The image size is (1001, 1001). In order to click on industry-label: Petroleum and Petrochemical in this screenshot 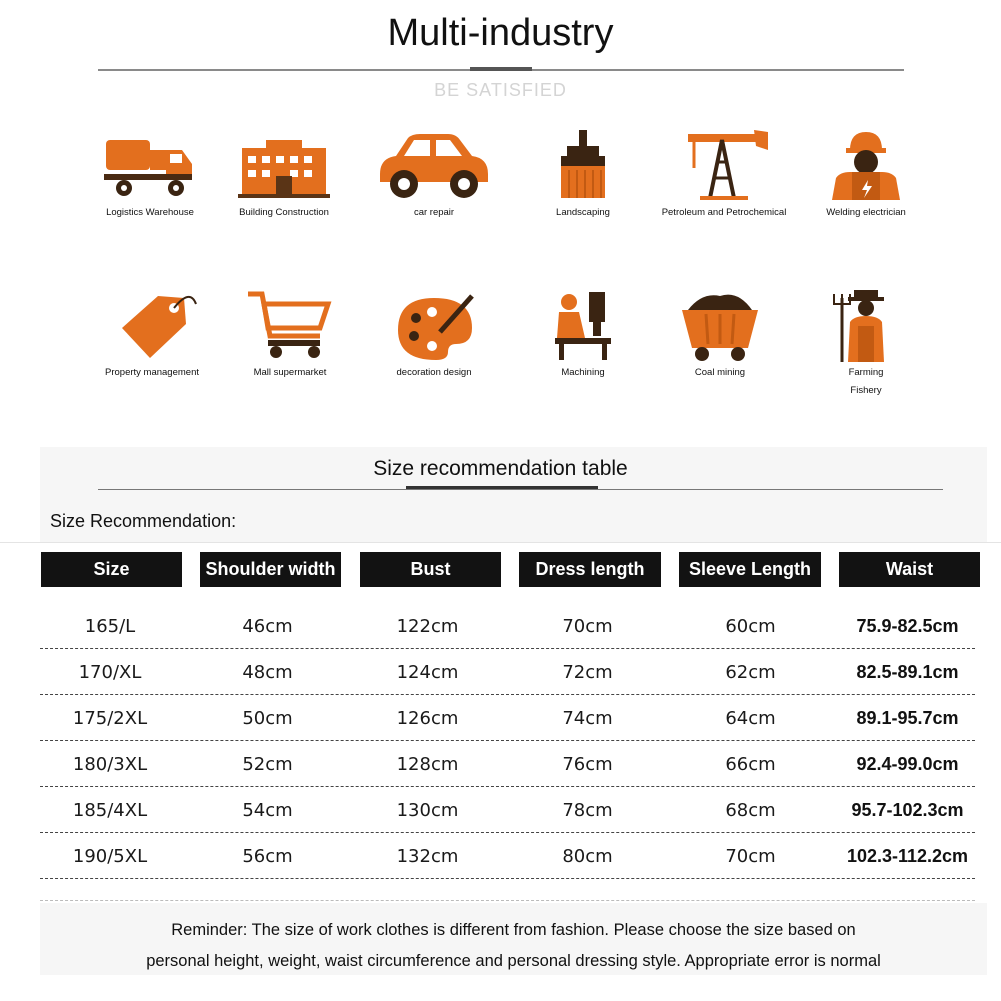, I will do `click(724, 212)`.